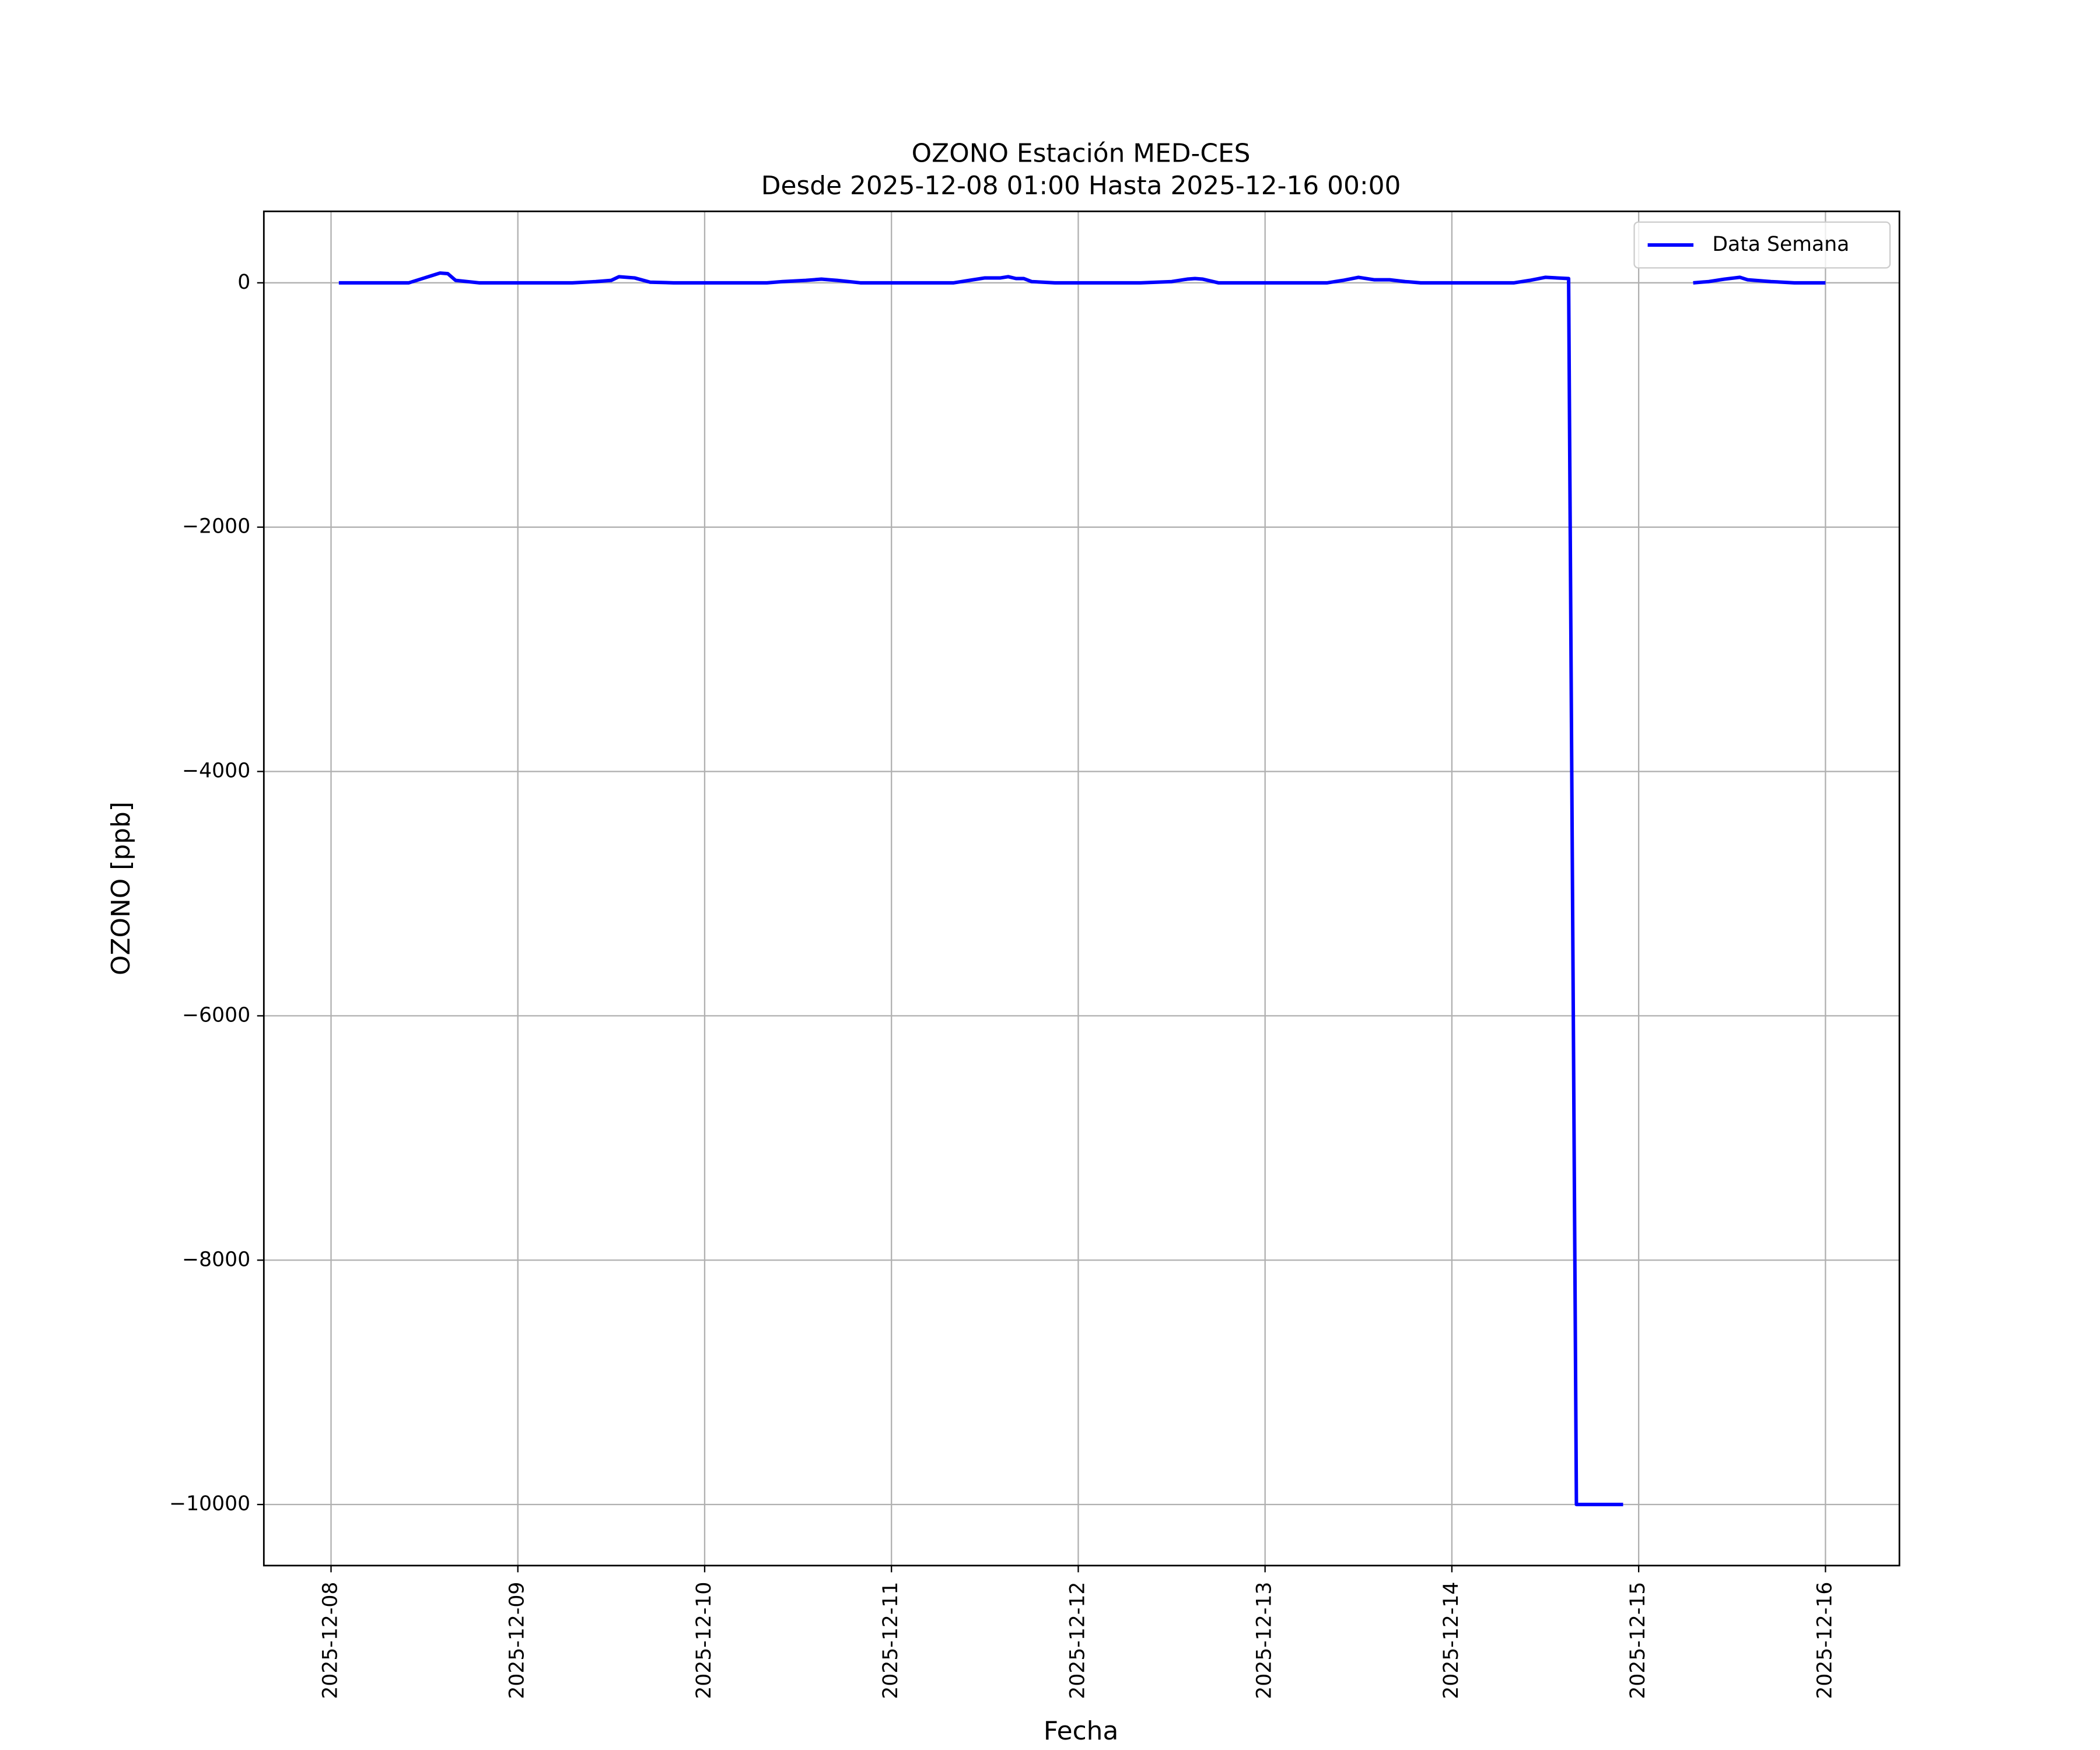 The image size is (2100, 1750). Describe the element at coordinates (704, 1640) in the screenshot. I see `x-tick-label: 2025-12-10` at that location.